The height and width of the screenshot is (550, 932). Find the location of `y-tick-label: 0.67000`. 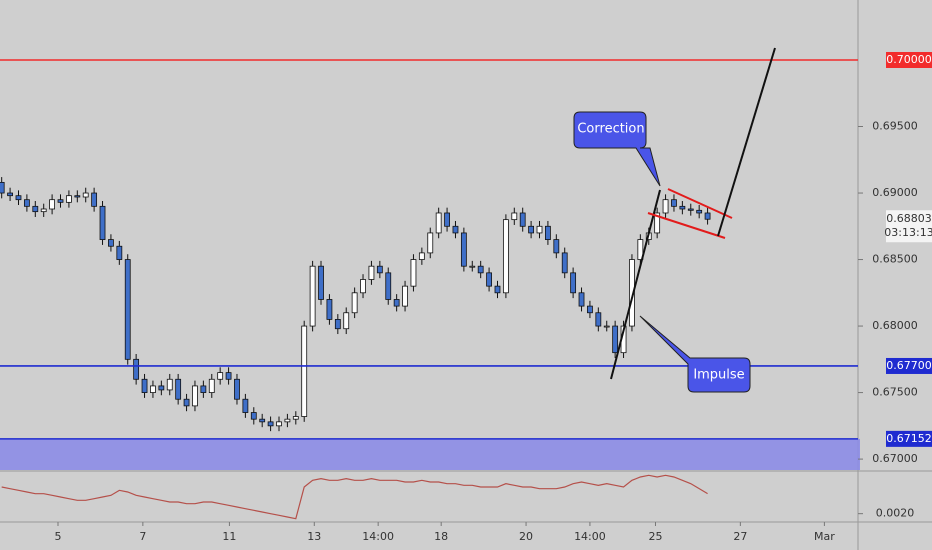

y-tick-label: 0.67000 is located at coordinates (895, 458).